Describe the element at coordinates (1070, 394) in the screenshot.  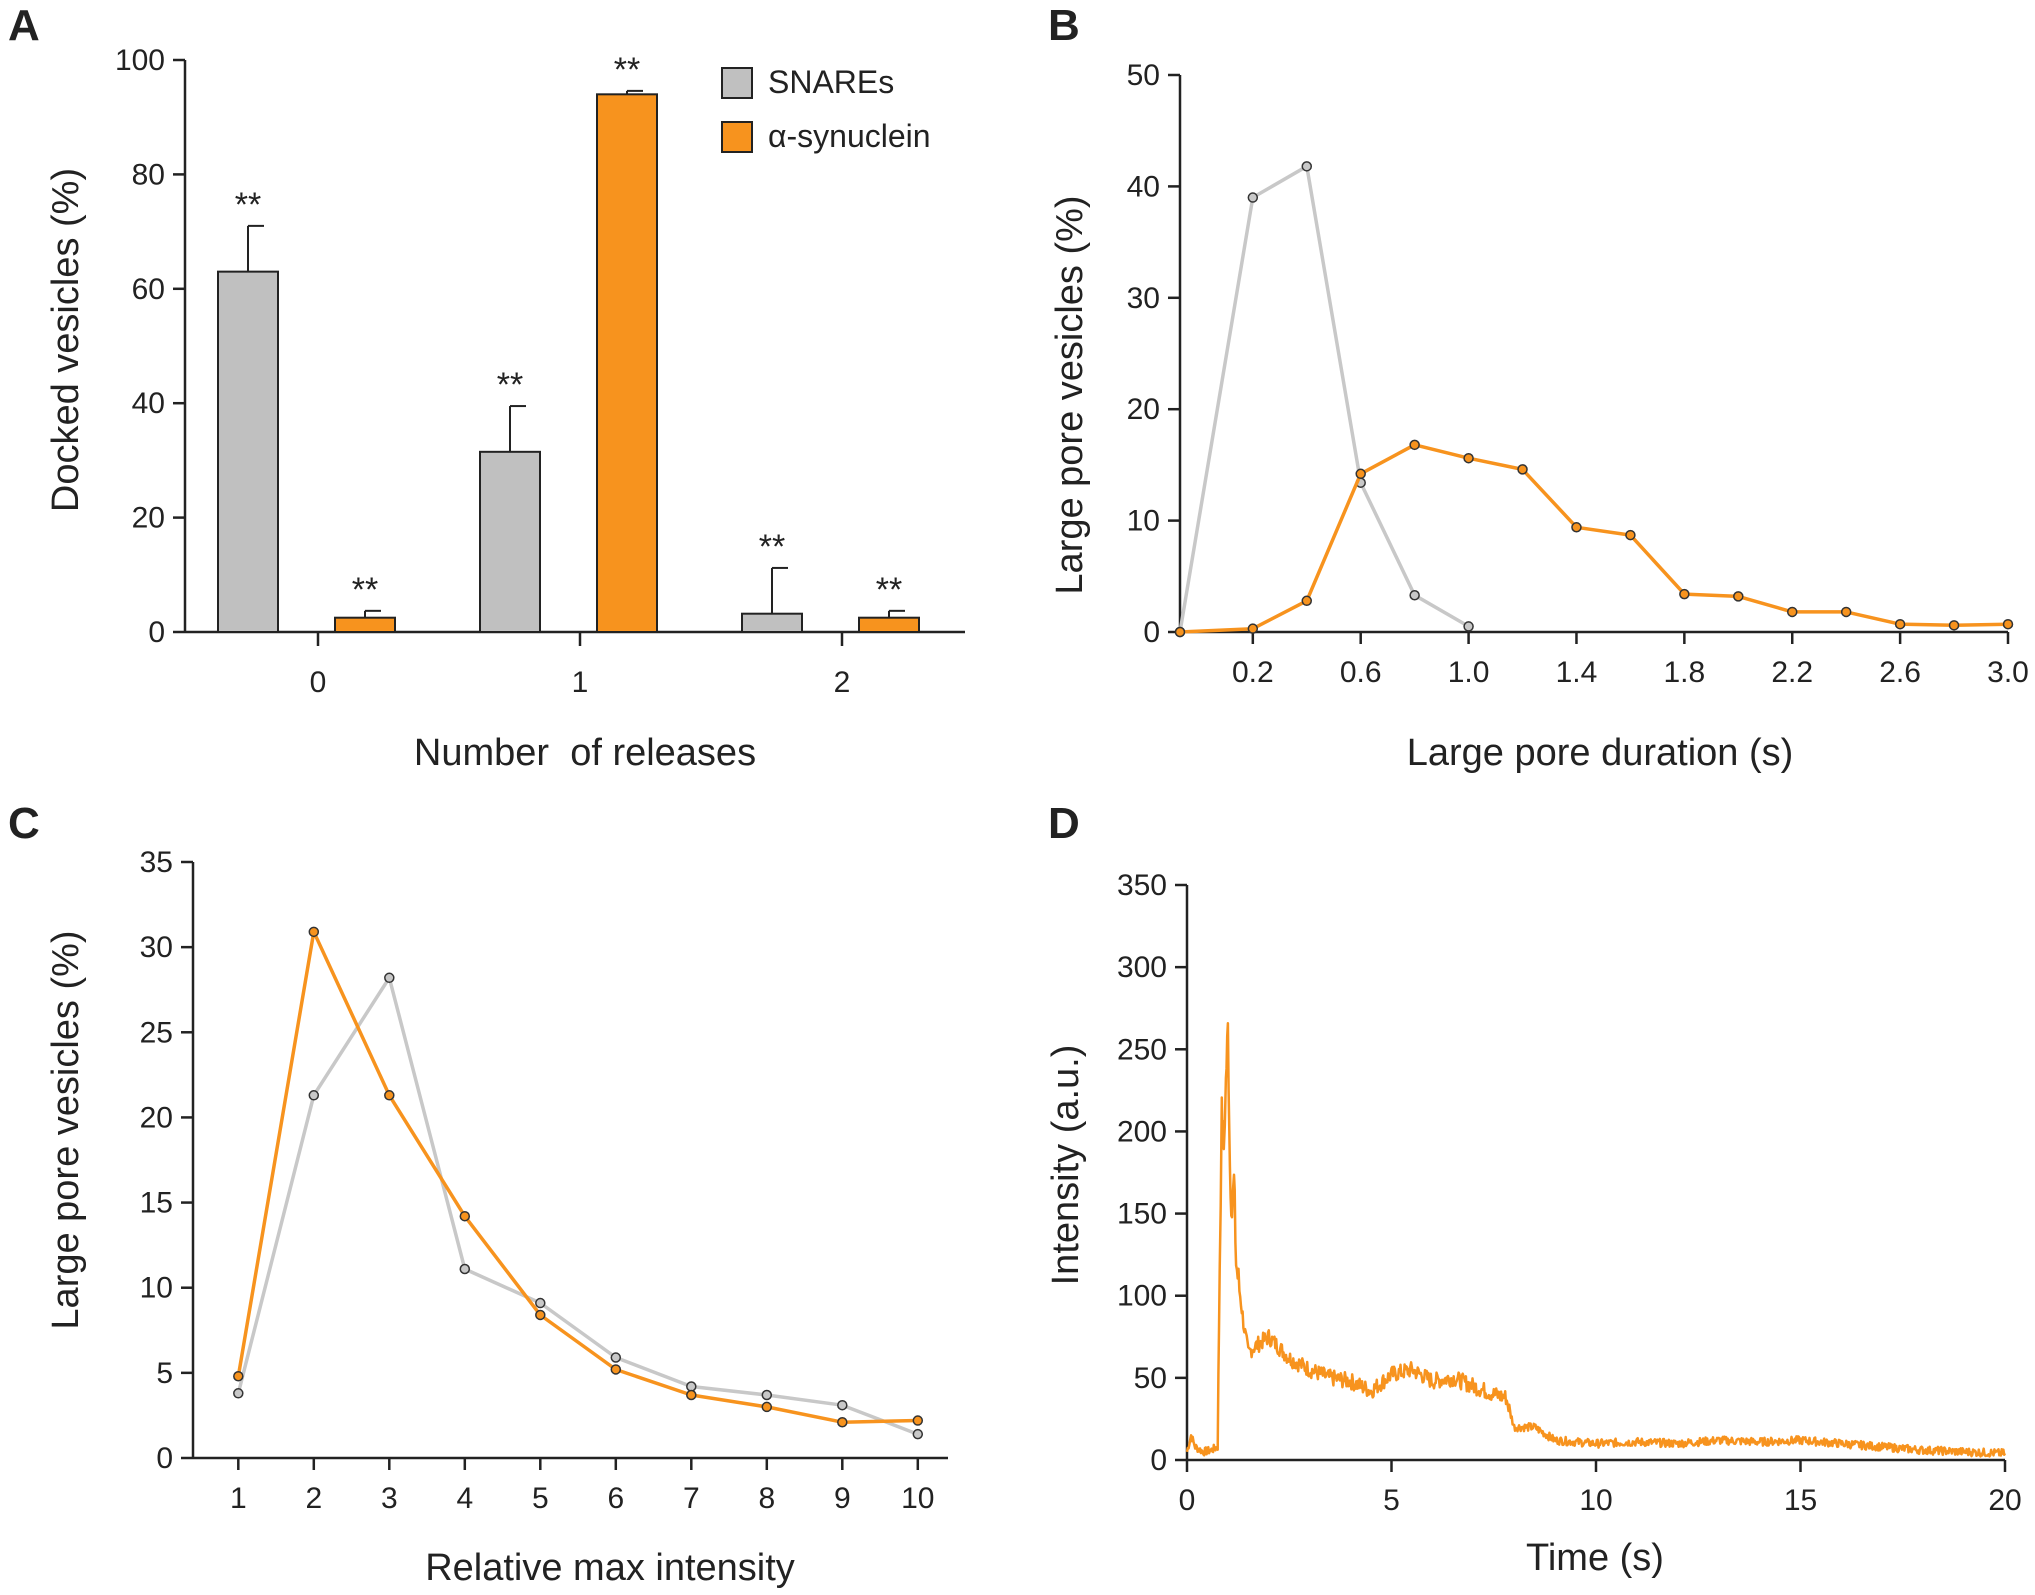
I see `panel-b-ylabel: Large pore vesicles (%)` at that location.